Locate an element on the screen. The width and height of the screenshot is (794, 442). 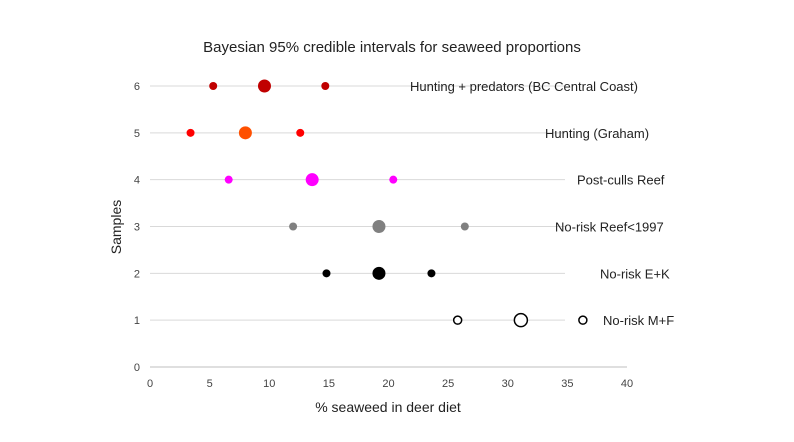
y-ticks: 0 1 2 3 4 5 6 is located at coordinates (137, 227).